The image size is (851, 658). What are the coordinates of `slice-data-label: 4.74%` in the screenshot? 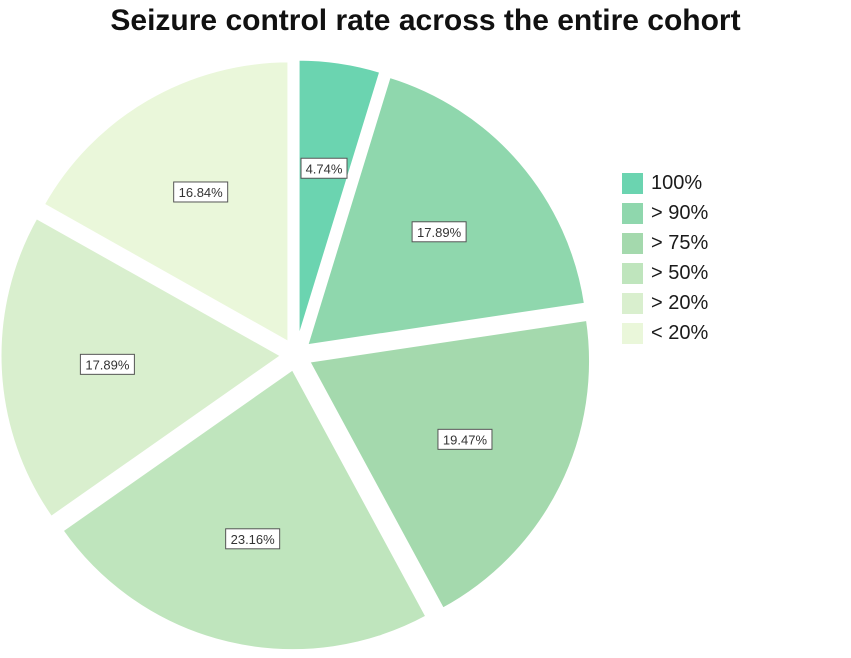 It's located at (324, 168).